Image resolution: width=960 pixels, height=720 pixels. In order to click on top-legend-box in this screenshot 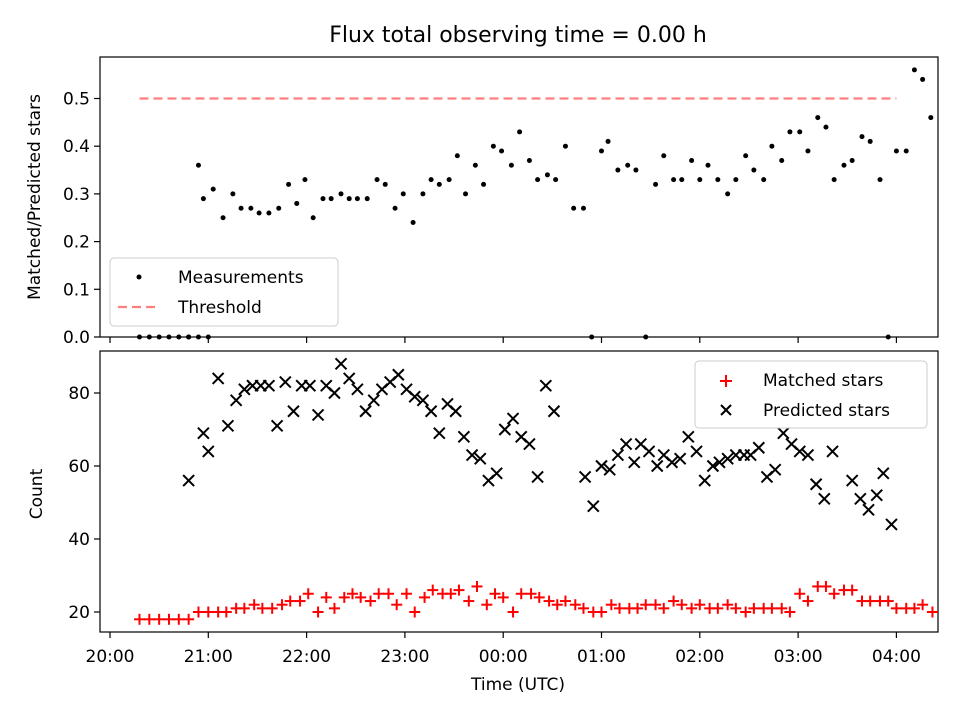, I will do `click(224, 292)`.